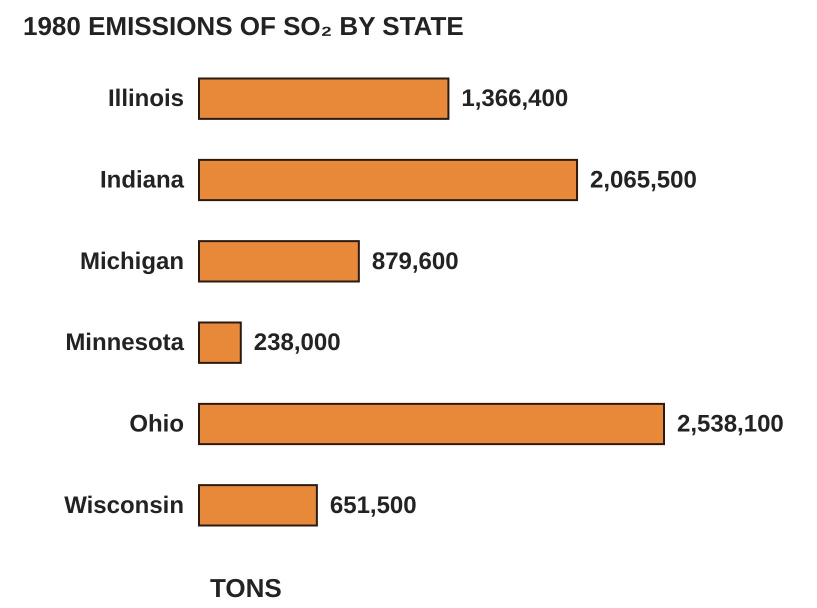  I want to click on y-tick-label: Michigan, so click(132, 261).